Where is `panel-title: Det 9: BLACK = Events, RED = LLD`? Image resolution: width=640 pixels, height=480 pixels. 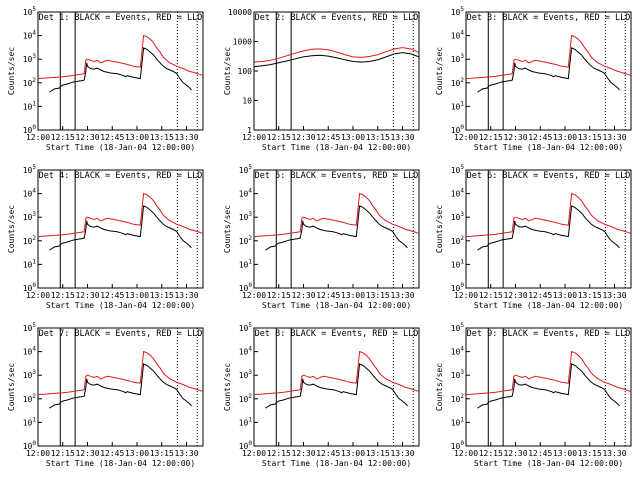
panel-title: Det 9: BLACK = Events, RED = LLD is located at coordinates (549, 334).